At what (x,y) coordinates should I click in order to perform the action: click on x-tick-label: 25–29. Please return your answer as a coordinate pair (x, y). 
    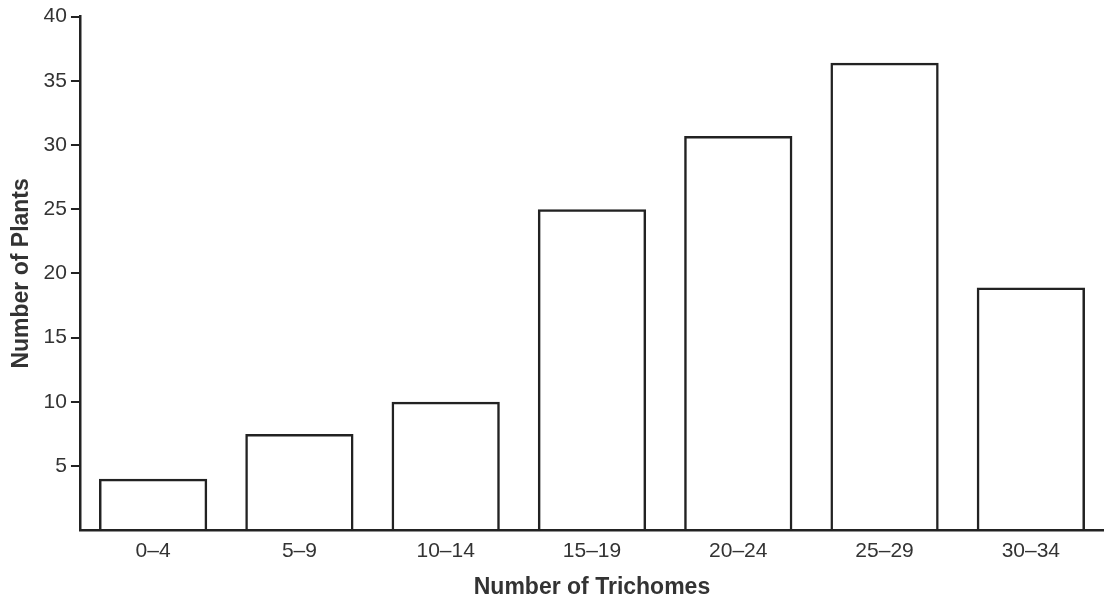
    Looking at the image, I should click on (884, 549).